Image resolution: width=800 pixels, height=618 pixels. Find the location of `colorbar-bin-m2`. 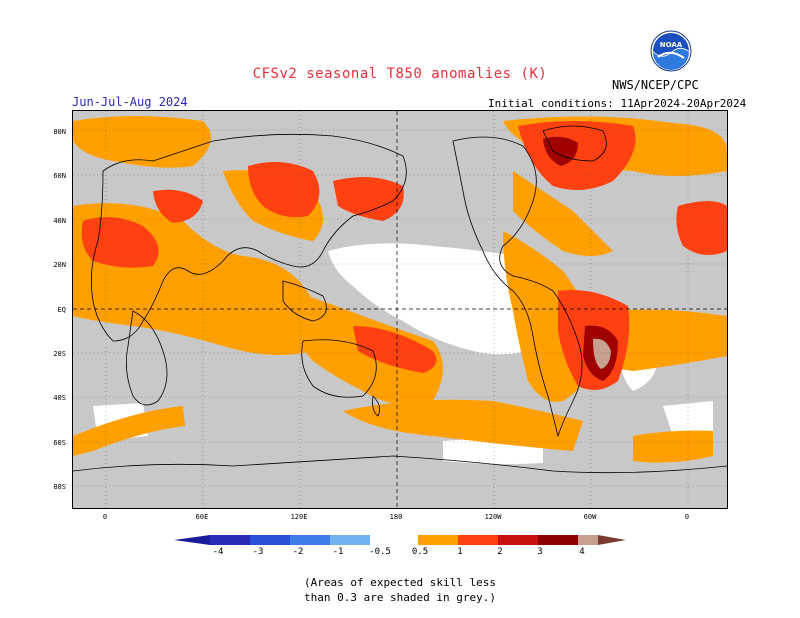

colorbar-bin-m2 is located at coordinates (310, 540).